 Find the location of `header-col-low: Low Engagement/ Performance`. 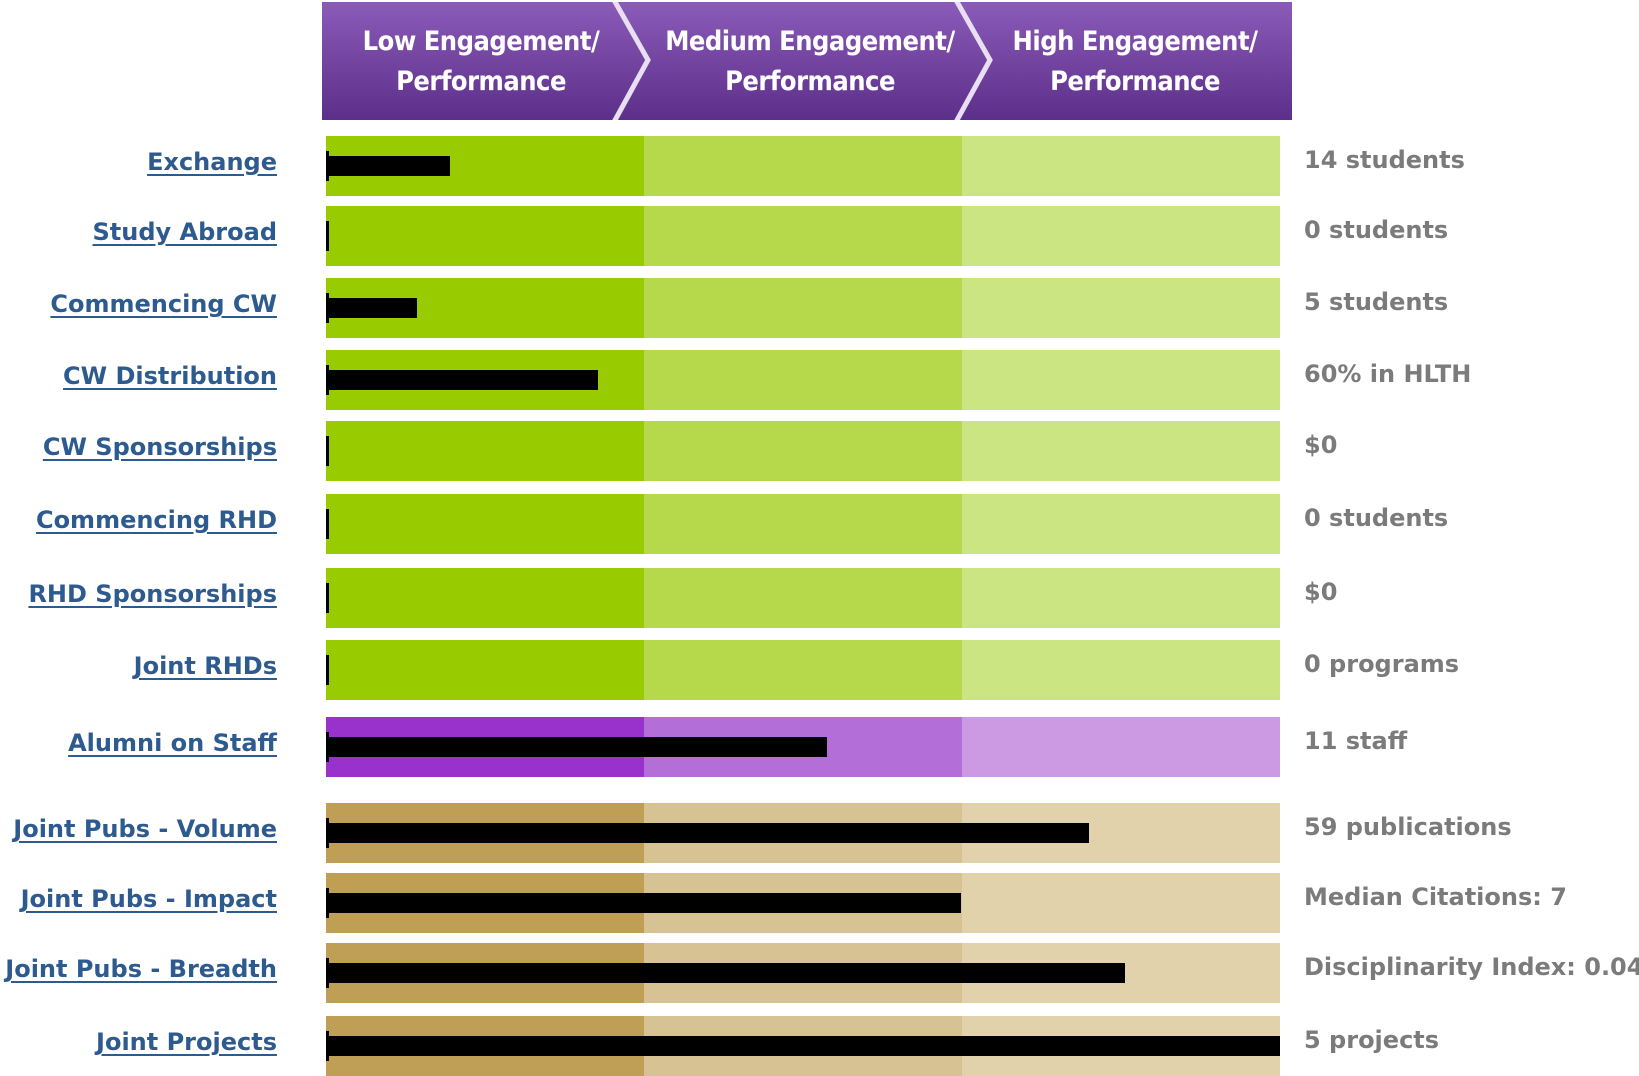

header-col-low: Low Engagement/ Performance is located at coordinates (481, 62).